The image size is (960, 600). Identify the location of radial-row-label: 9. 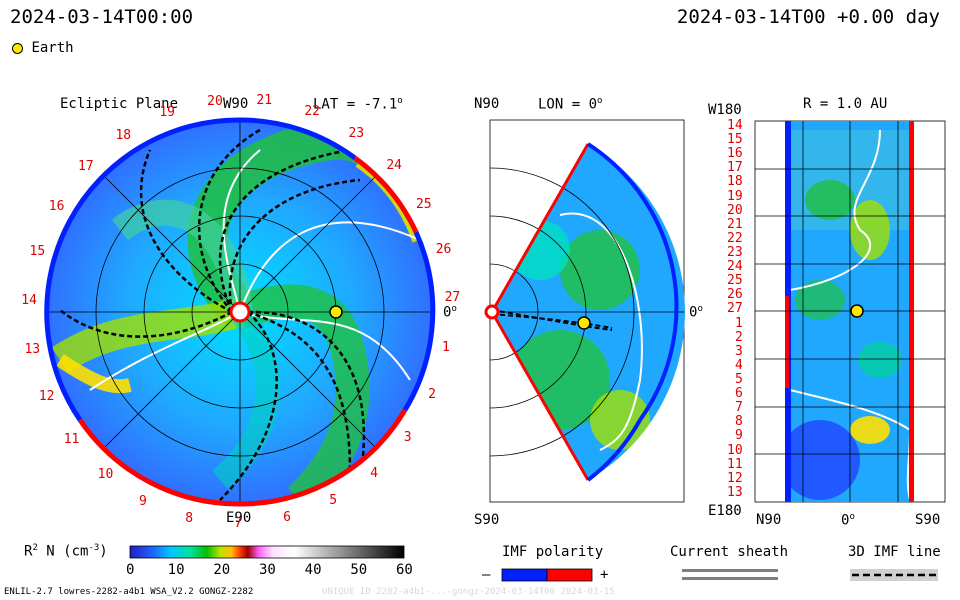
(739, 436).